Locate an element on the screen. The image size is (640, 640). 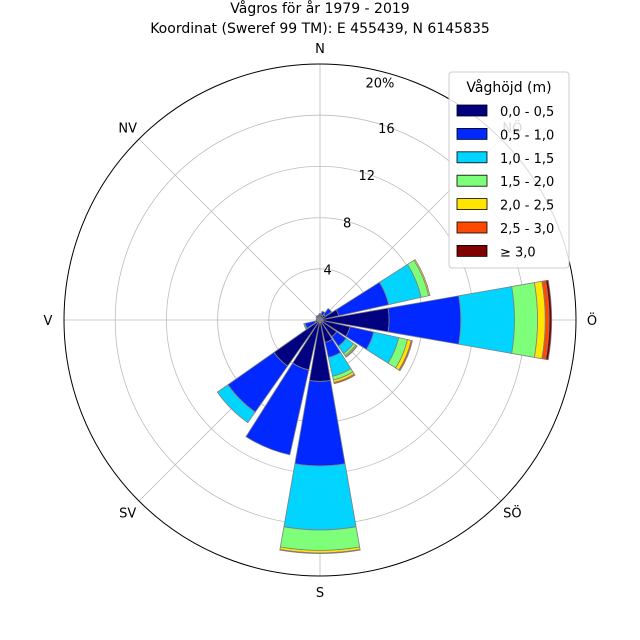
legend-title: Våghöjd (m) is located at coordinates (508, 87).